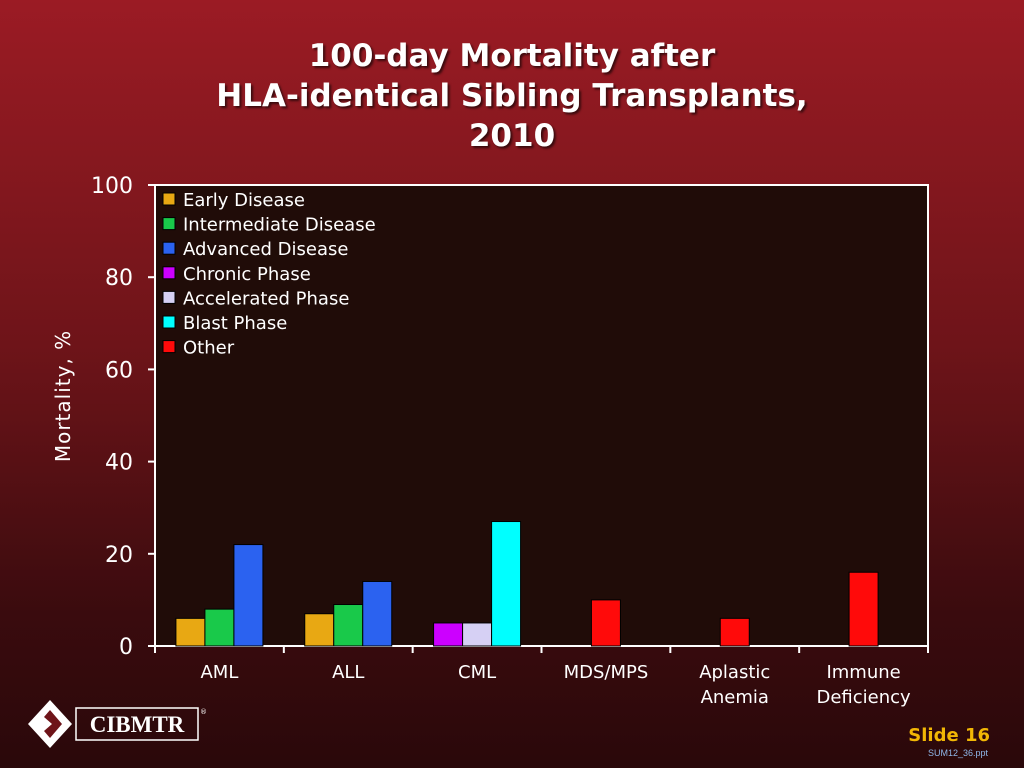 The image size is (1024, 768). I want to click on legend-label: Early Disease, so click(244, 200).